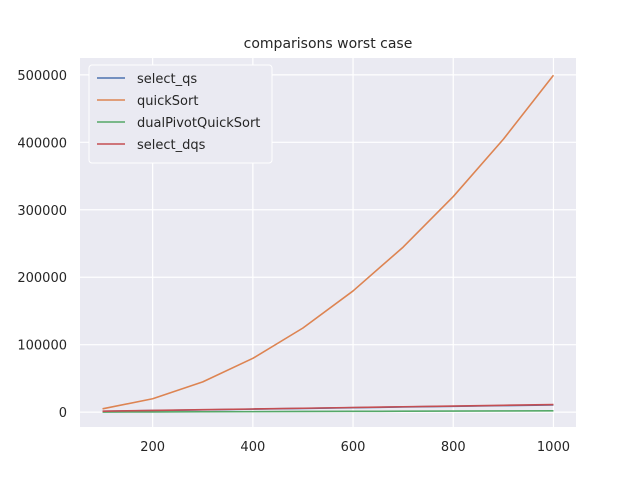 The height and width of the screenshot is (480, 640). I want to click on legend-label: select_dqs, so click(171, 145).